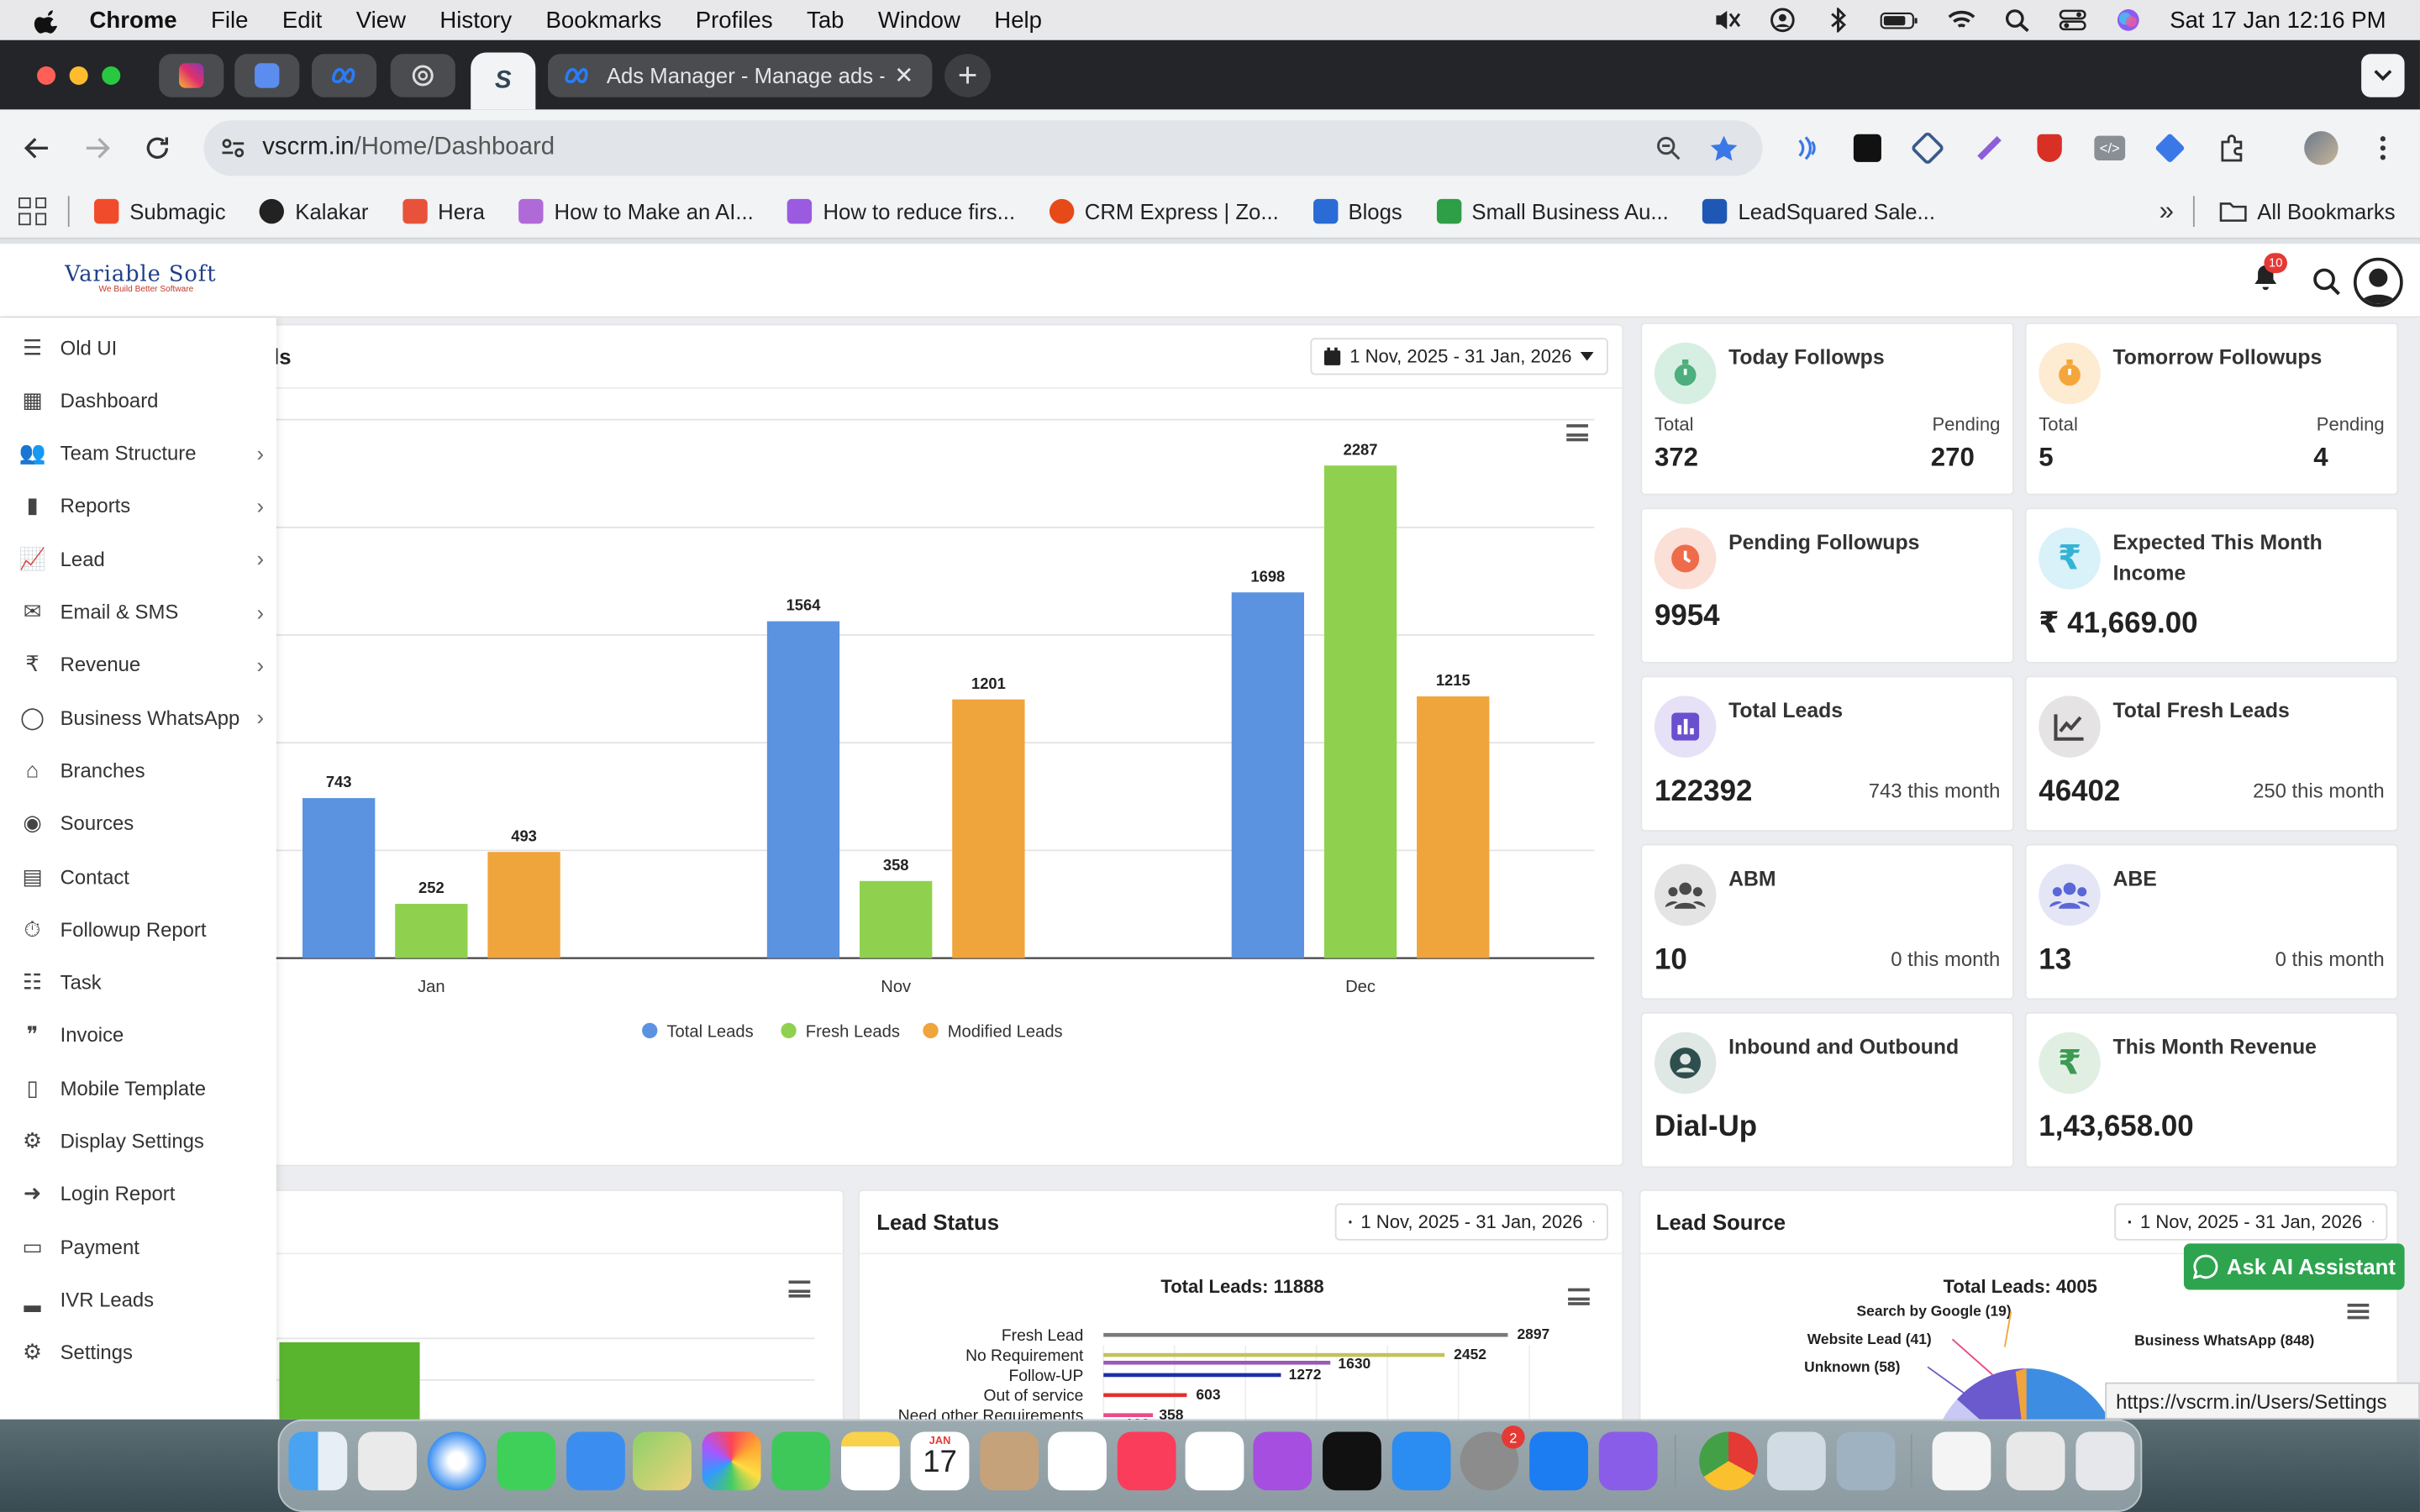  I want to click on inbound-outbound-card: Inbound and Outbound Dial-Up, so click(1827, 1089).